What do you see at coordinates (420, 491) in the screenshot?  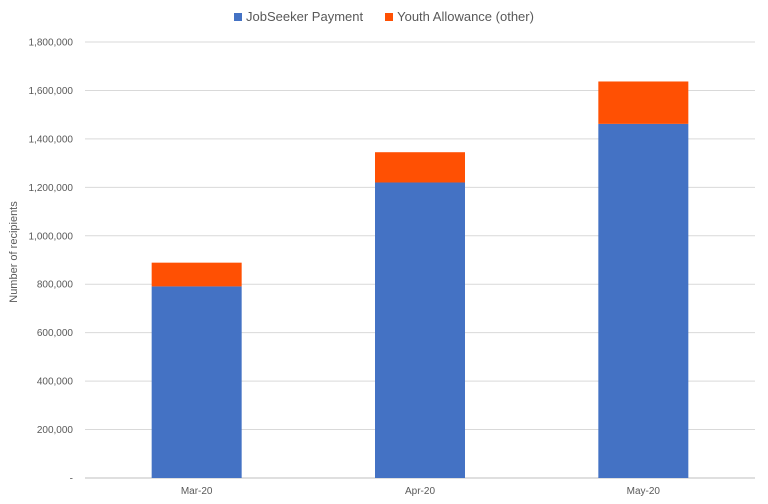 I see `x-tick-label: Apr-20` at bounding box center [420, 491].